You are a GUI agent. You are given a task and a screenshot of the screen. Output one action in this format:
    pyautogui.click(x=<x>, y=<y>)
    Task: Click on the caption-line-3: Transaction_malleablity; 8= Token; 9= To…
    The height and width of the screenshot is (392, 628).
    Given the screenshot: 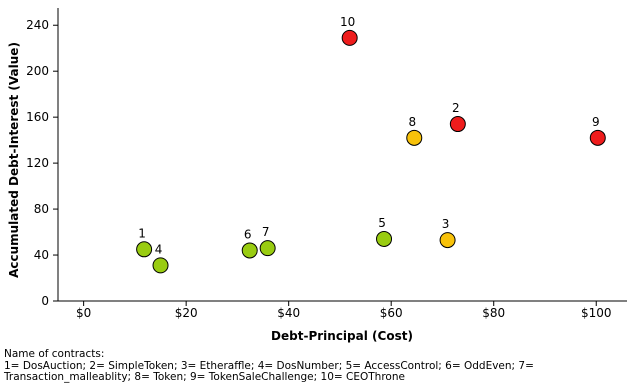 What is the action you would take?
    pyautogui.click(x=204, y=377)
    